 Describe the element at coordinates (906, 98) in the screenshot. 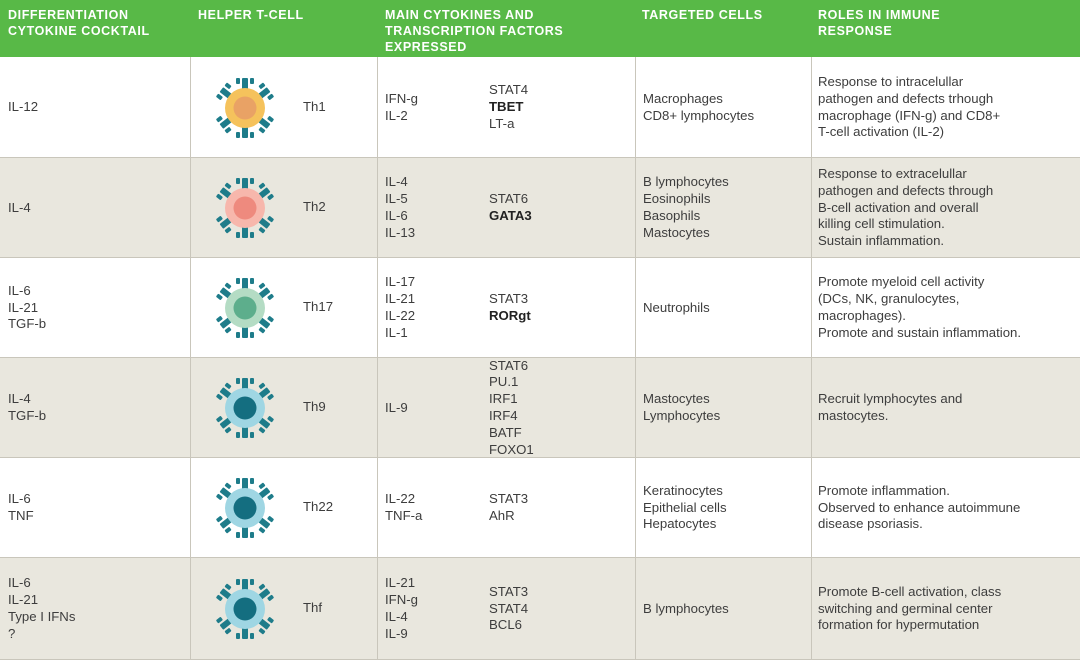

I see `role-line: pathogen and defects trhough` at that location.